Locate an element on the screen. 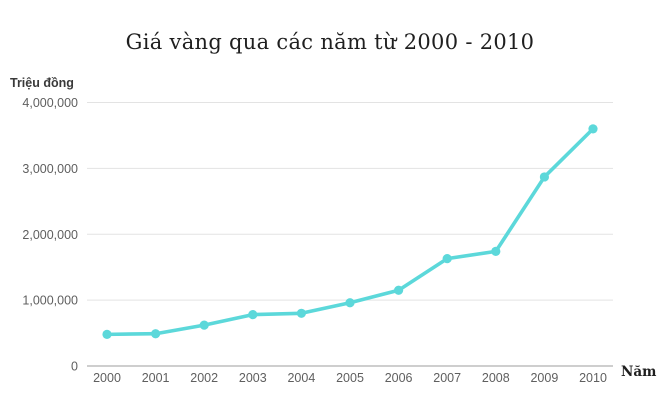  y-tick-label: 0 is located at coordinates (74, 367).